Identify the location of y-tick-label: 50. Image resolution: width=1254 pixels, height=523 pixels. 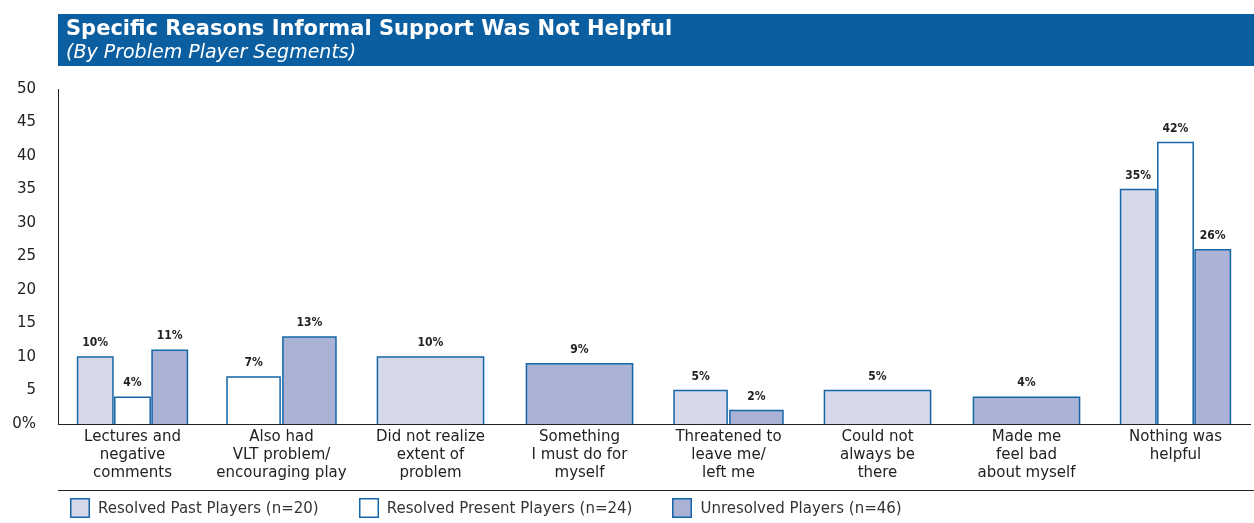
(26, 87).